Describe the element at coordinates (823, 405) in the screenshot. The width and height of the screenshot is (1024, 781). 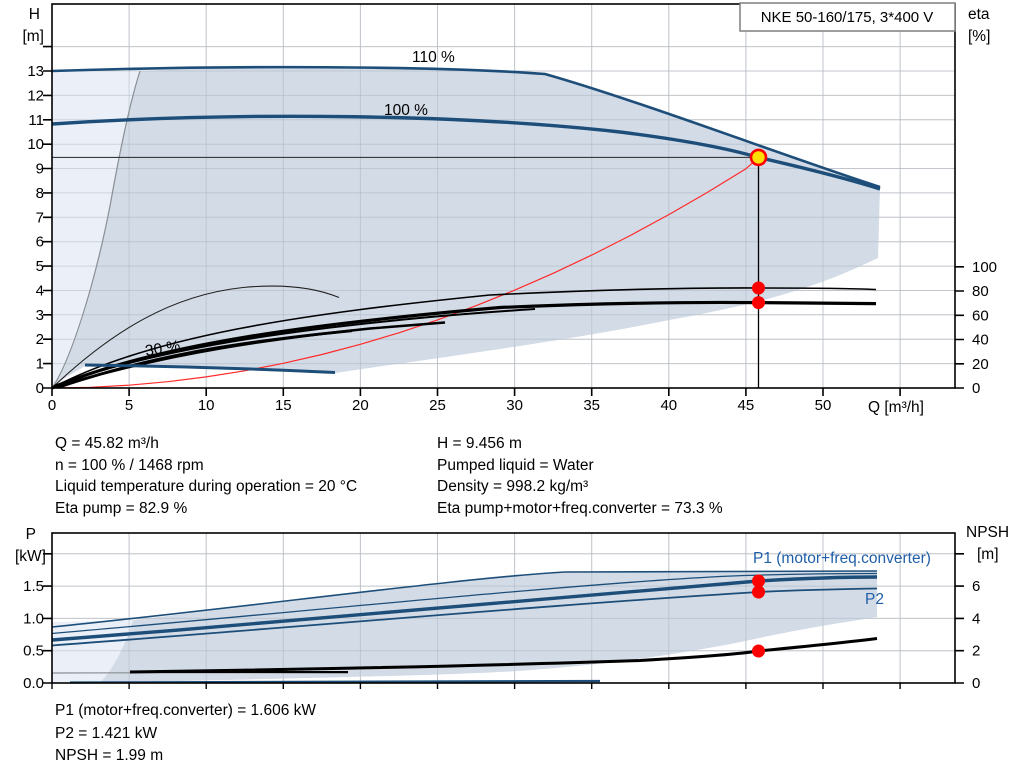
I see `svg-text: 50` at that location.